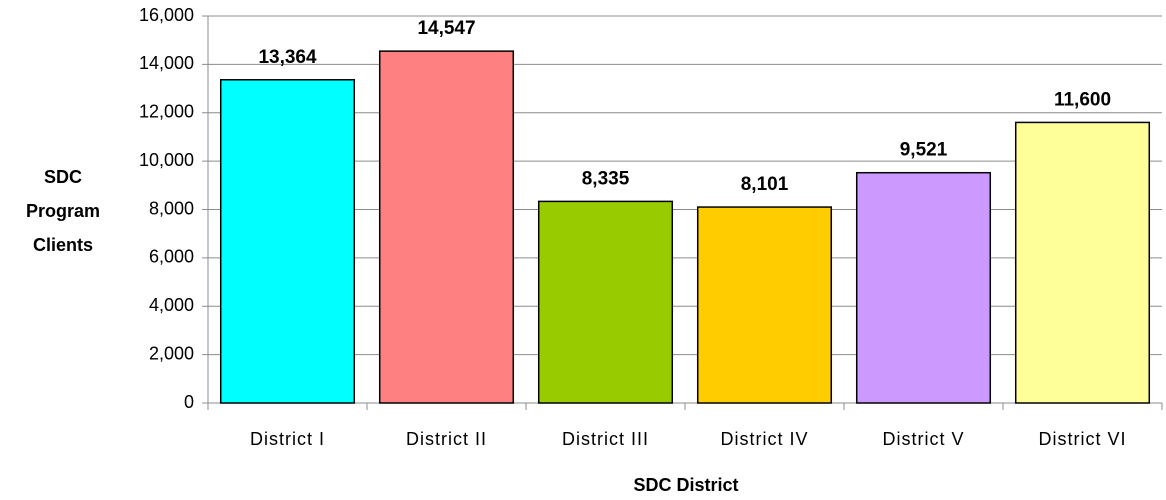 The image size is (1166, 500). Describe the element at coordinates (765, 184) in the screenshot. I see `data-label: 8,101` at that location.